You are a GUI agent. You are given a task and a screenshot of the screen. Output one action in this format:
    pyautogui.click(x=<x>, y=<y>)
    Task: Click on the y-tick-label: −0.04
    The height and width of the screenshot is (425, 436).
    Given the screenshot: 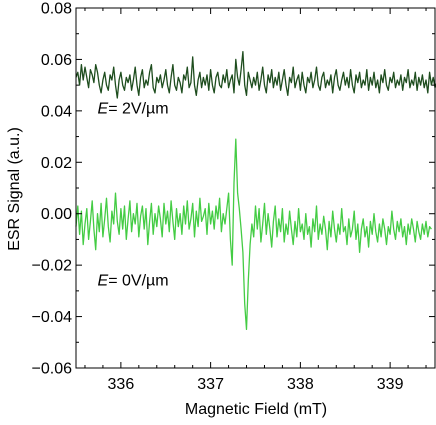 What is the action you would take?
    pyautogui.click(x=52, y=317)
    